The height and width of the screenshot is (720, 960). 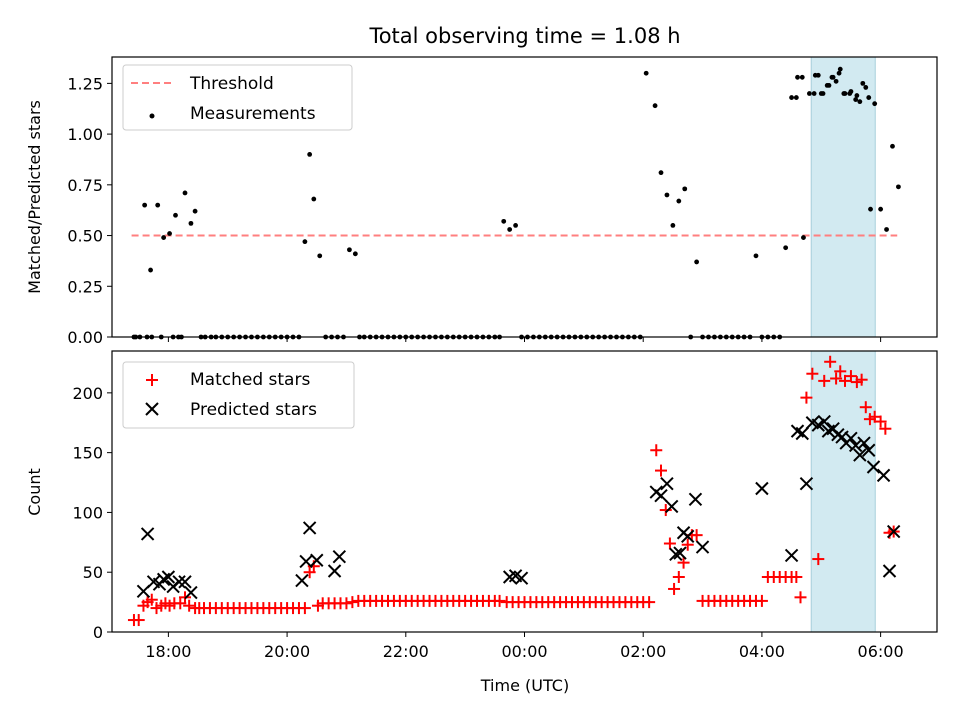 What do you see at coordinates (87, 393) in the screenshot?
I see `y-tick-label: 200` at bounding box center [87, 393].